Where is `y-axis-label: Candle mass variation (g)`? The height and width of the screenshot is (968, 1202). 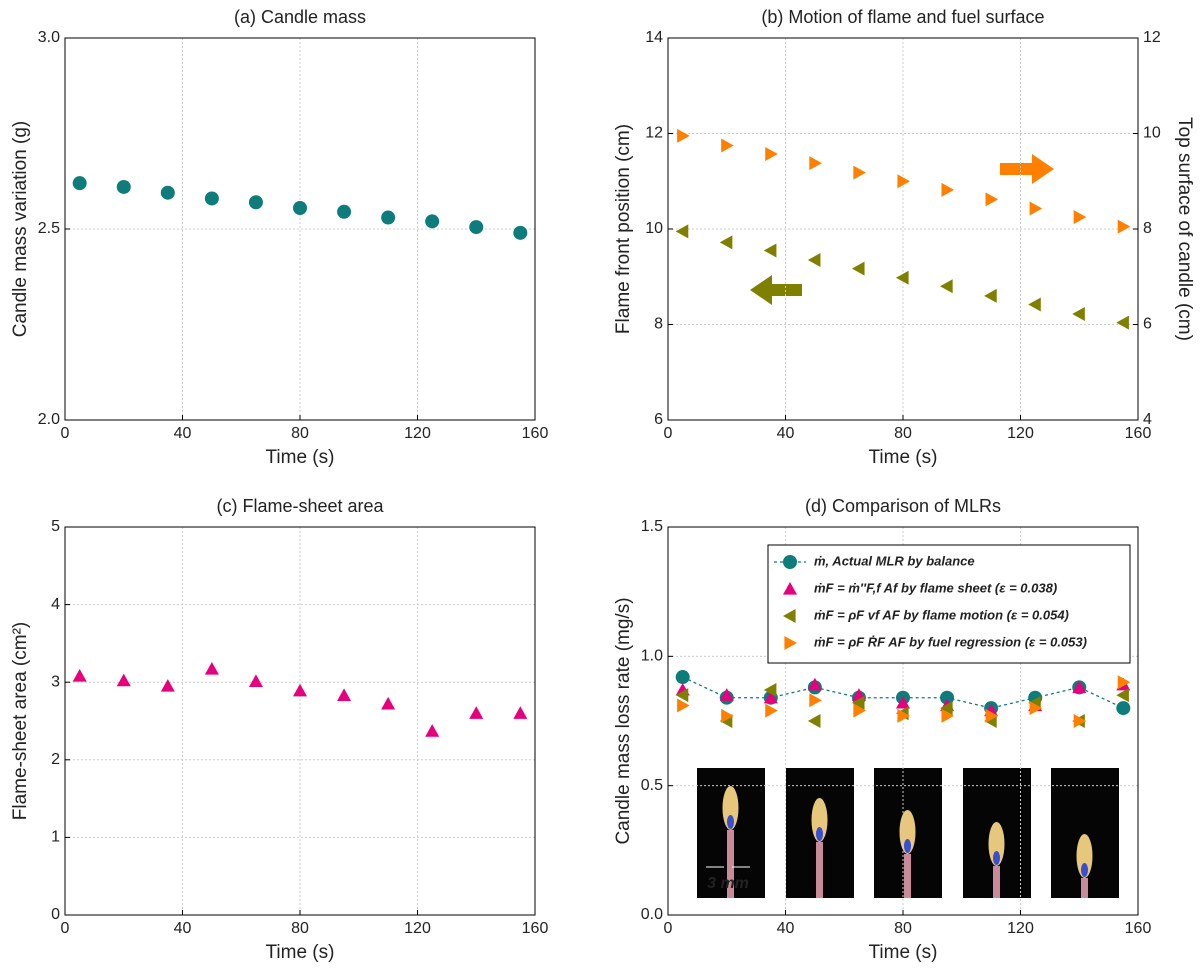 y-axis-label: Candle mass variation (g) is located at coordinates (20, 229).